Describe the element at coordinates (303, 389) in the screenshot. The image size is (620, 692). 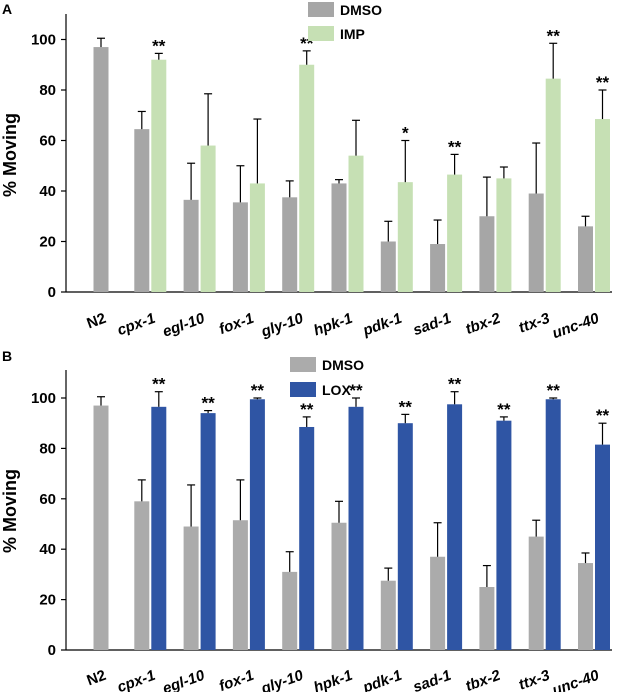
I see `legend-swatch-lox` at that location.